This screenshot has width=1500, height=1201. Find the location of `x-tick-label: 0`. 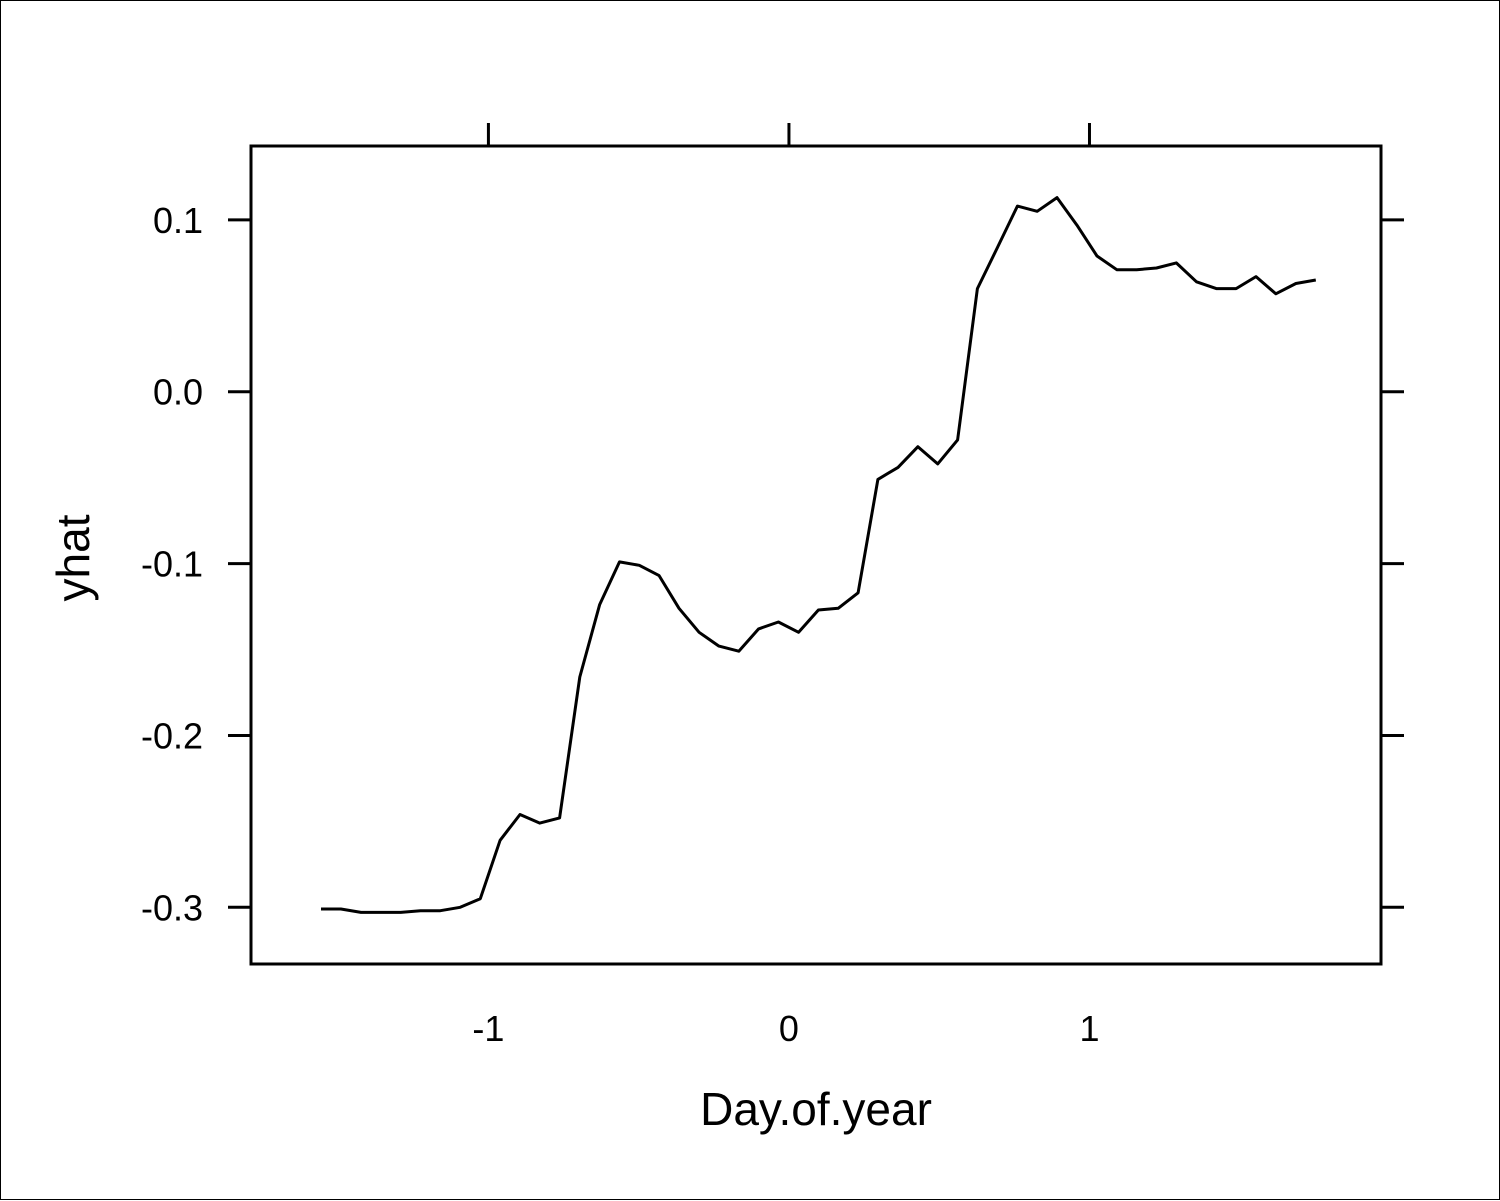

x-tick-label: 0 is located at coordinates (789, 1028).